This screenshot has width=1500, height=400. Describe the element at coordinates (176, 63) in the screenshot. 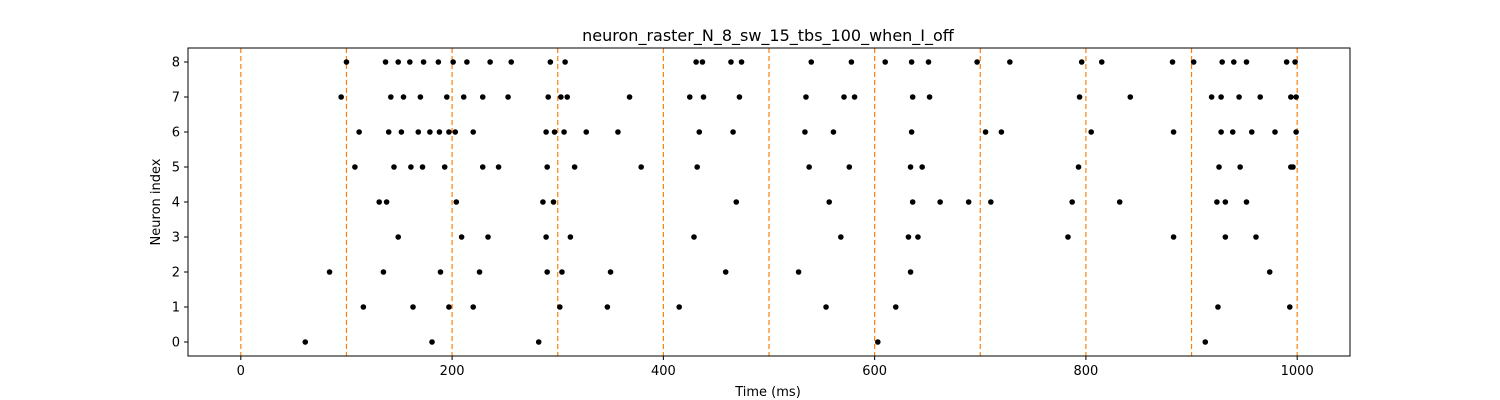

I see `y-tick-label: 8` at that location.